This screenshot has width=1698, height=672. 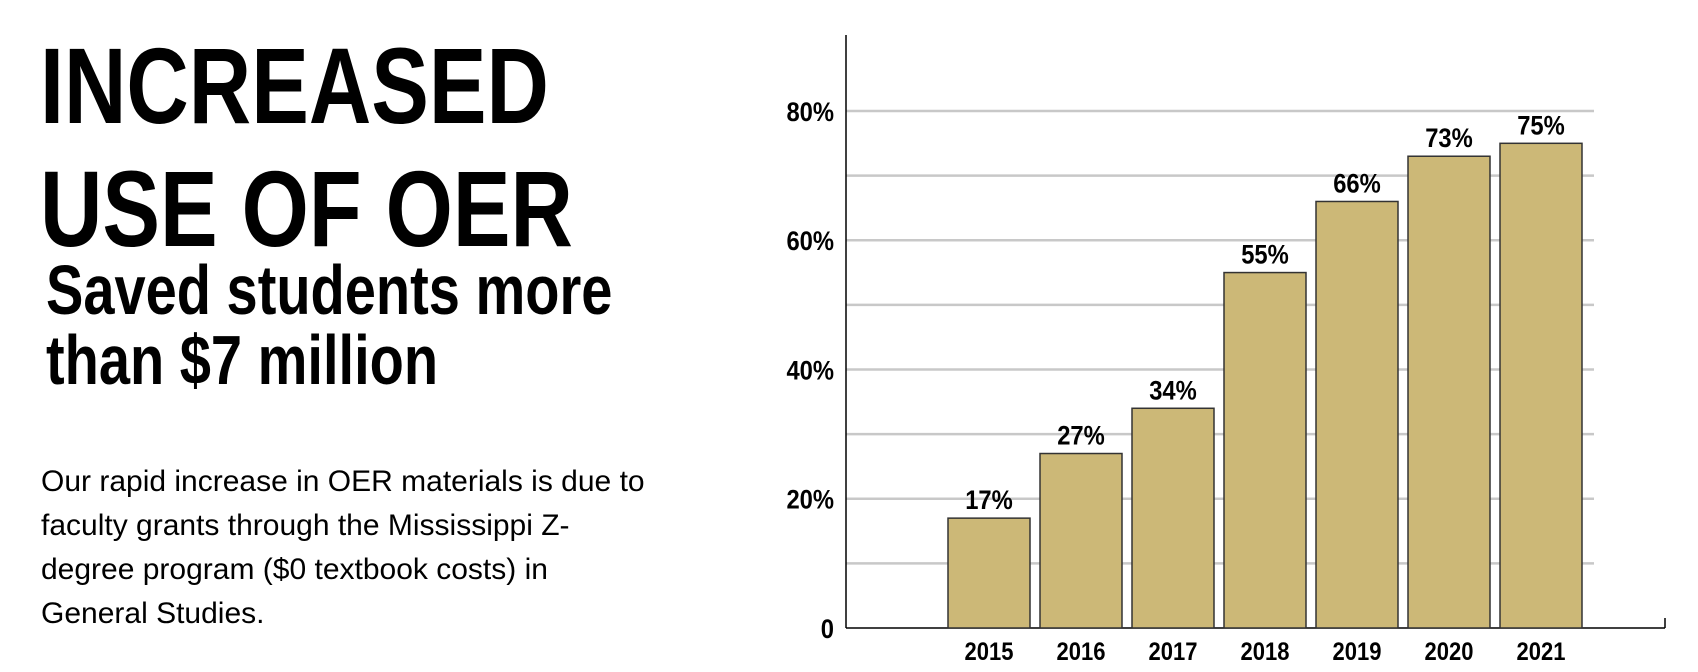 I want to click on x-tick-label: 2017, so click(x=1173, y=652).